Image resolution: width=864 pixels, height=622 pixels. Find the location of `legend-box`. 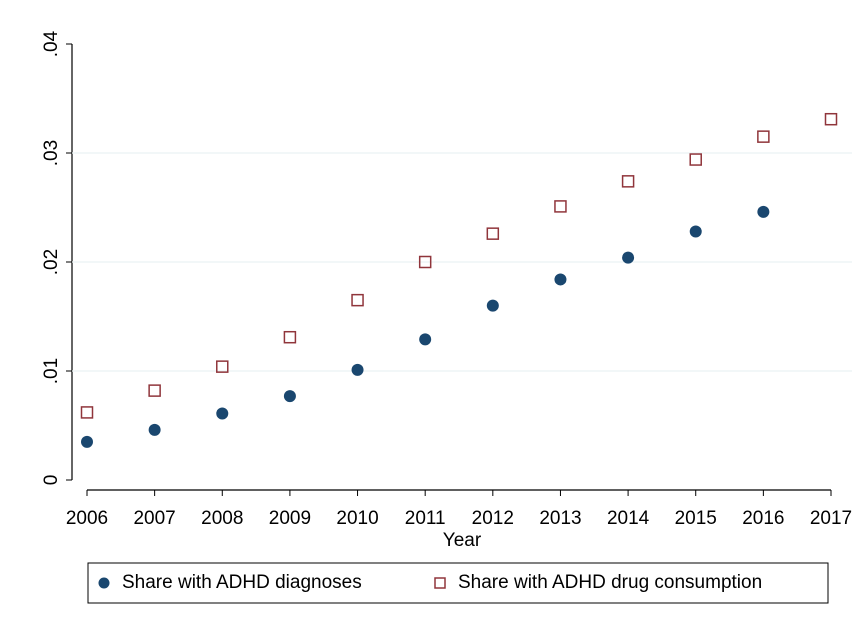

legend-box is located at coordinates (458, 583).